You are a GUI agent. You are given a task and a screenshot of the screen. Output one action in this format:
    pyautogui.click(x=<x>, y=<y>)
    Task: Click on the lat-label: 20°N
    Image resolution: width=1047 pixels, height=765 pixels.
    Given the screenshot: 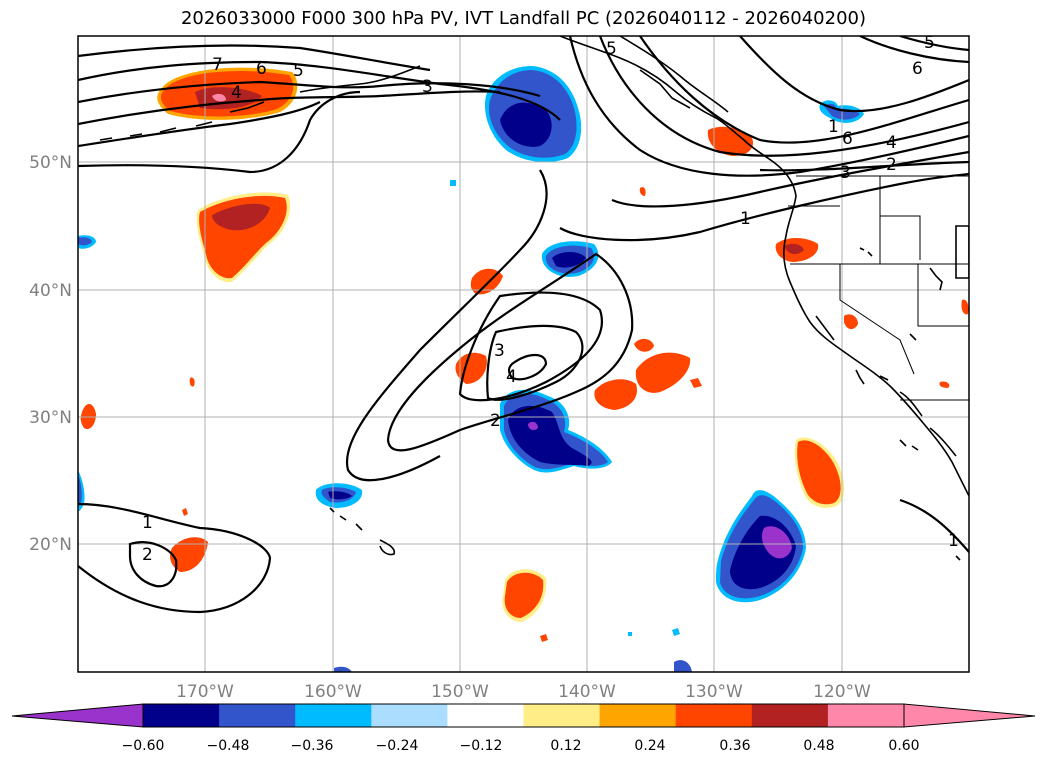 What is the action you would take?
    pyautogui.click(x=50, y=545)
    